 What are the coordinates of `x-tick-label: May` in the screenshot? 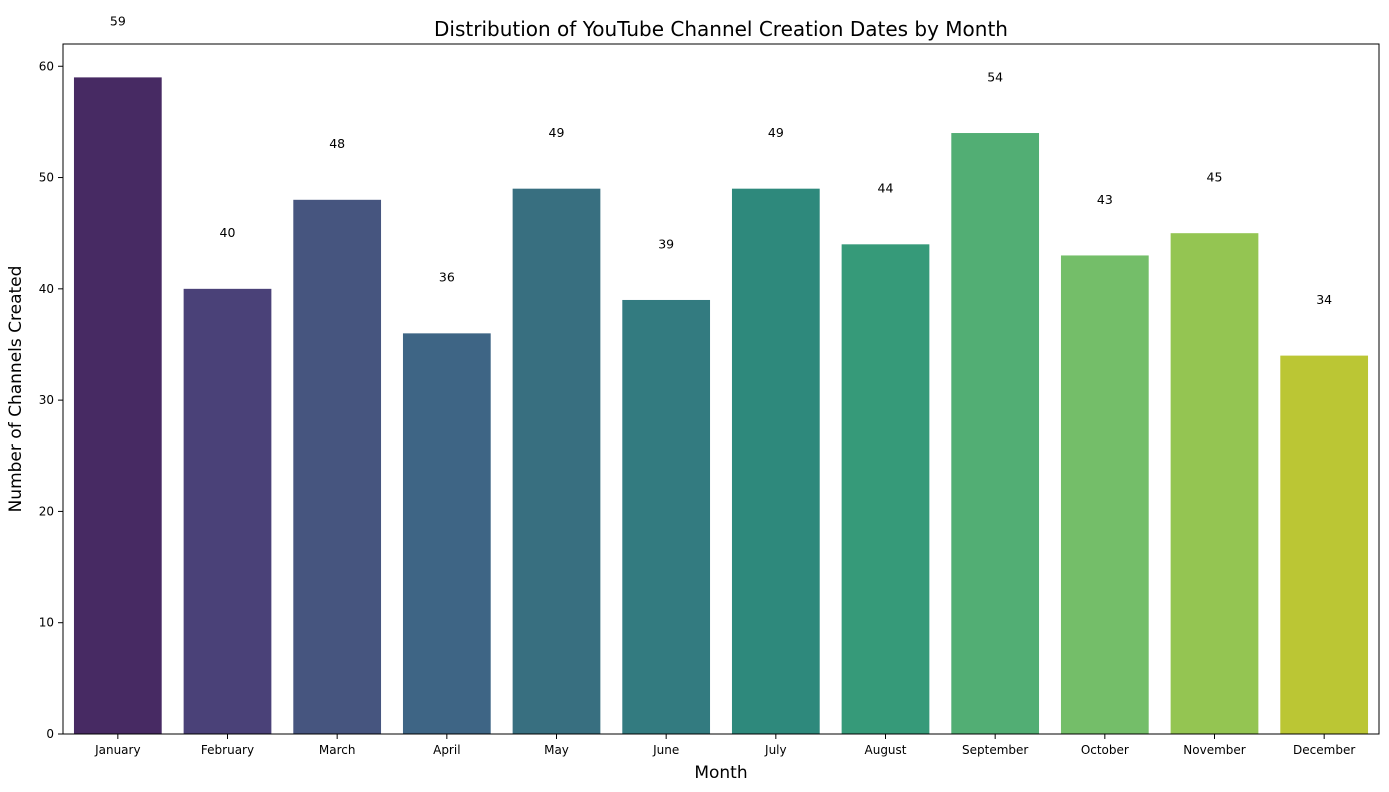 It's located at (556, 750).